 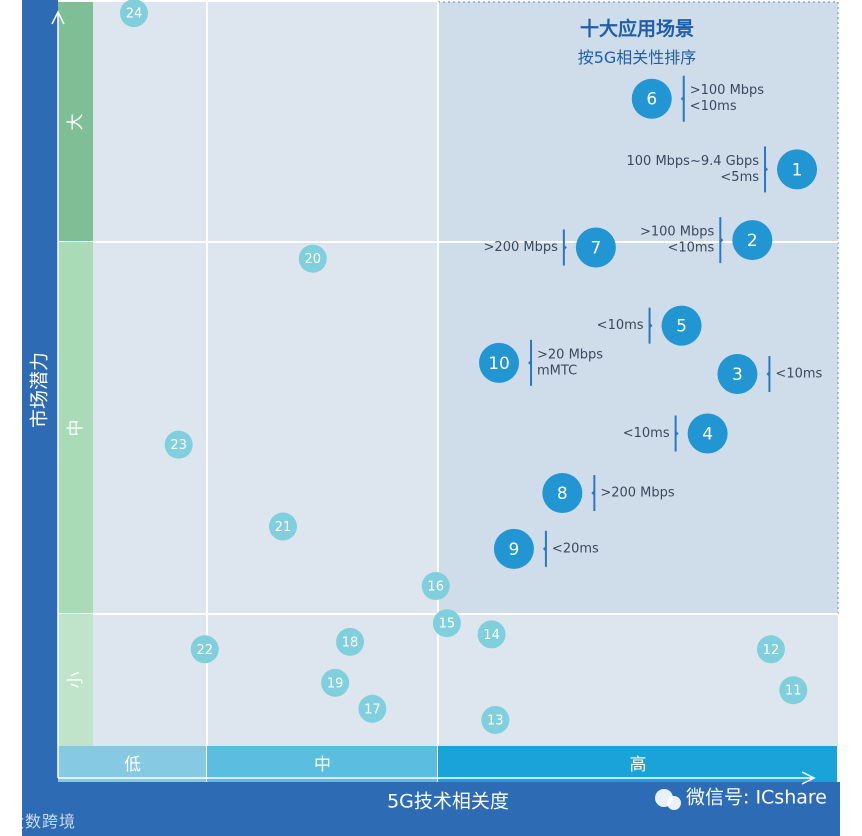 What do you see at coordinates (575, 548) in the screenshot?
I see `note-text-9: <20ms` at bounding box center [575, 548].